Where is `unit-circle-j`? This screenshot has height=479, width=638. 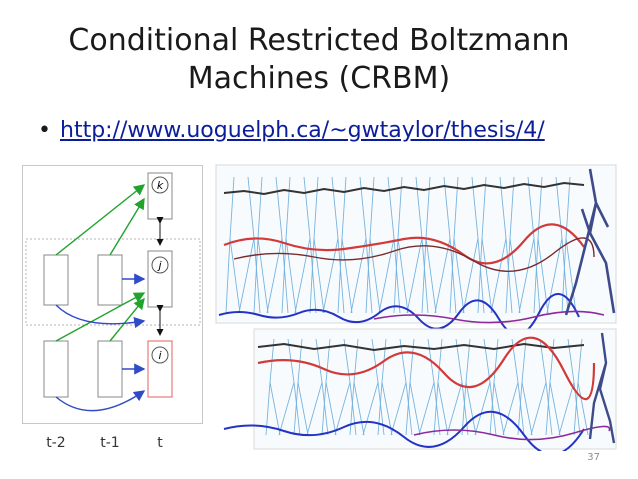 unit-circle-j is located at coordinates (160, 265).